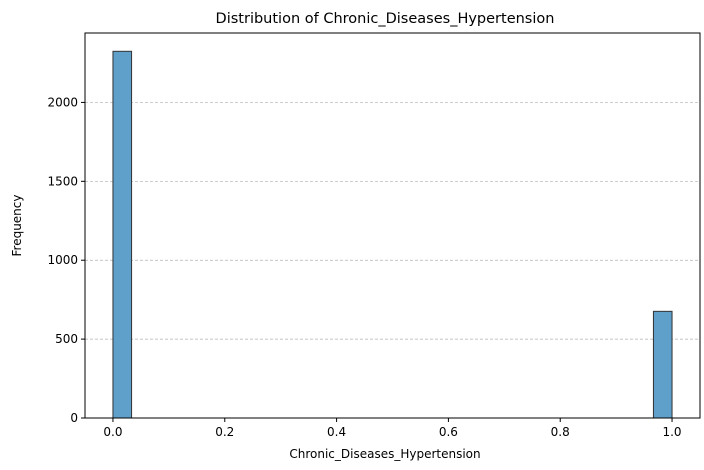 This screenshot has height=470, width=704. Describe the element at coordinates (560, 432) in the screenshot. I see `x-tick-label: 0.8` at that location.